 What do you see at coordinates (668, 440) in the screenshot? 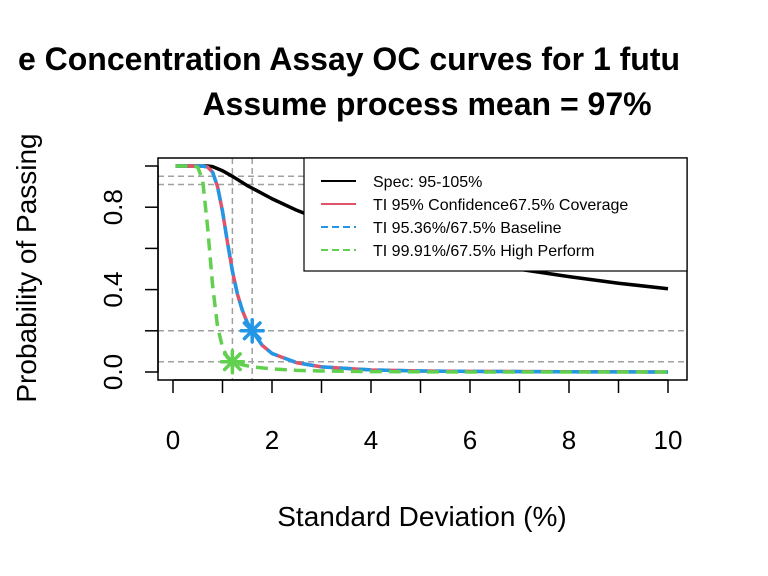
I see `x-tick-label: 10` at bounding box center [668, 440].